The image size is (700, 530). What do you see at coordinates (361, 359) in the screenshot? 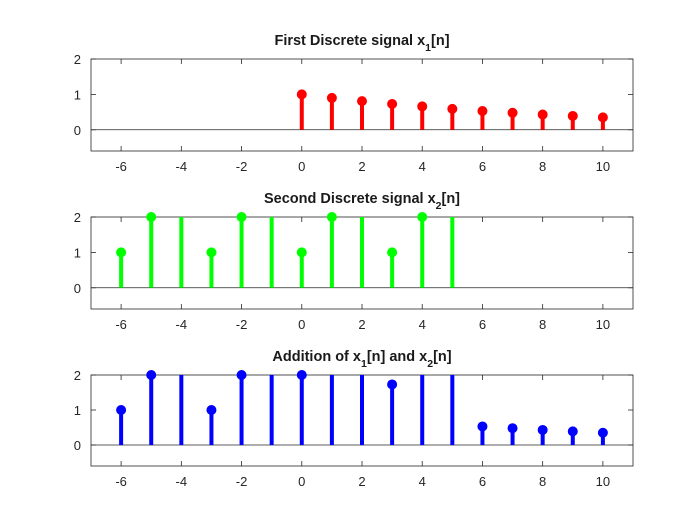
I see `subplot-title: Addition of x1[n] and x2[n]` at bounding box center [361, 359].